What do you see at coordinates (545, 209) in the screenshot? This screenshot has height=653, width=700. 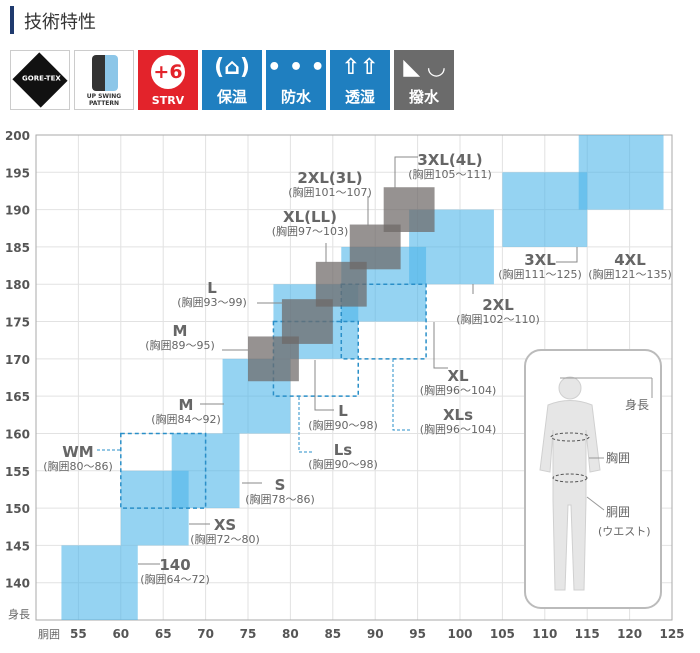 I see `size-box-3XL` at bounding box center [545, 209].